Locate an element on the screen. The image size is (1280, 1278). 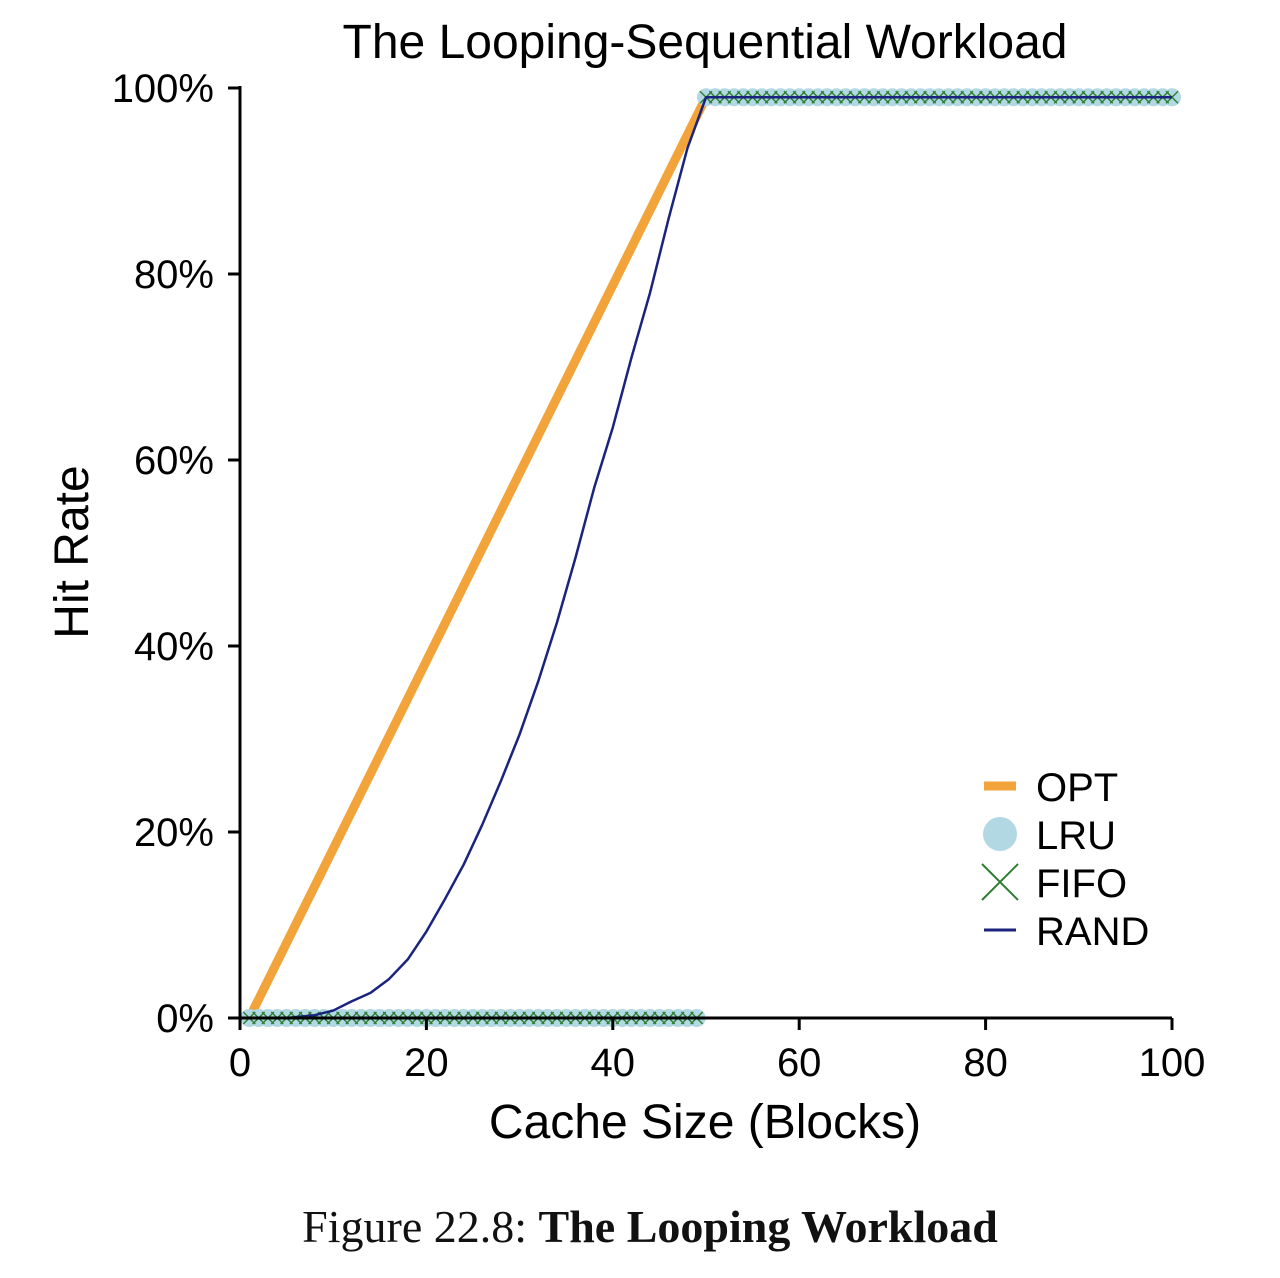
y-tick-label: 60% is located at coordinates (174, 461).